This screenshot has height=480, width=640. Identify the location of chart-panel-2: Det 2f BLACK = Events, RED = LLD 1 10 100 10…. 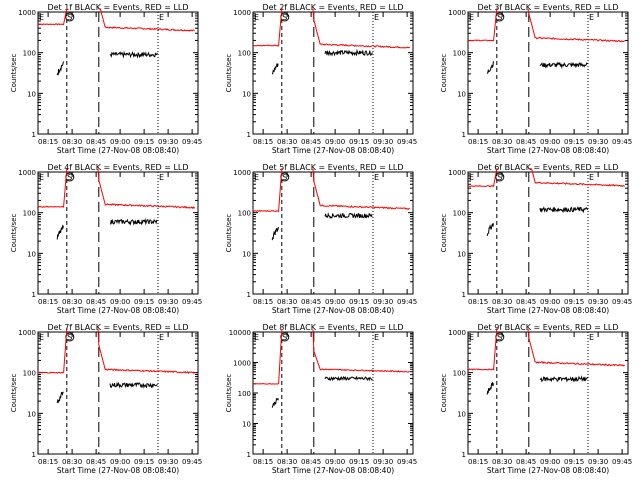
(321, 79).